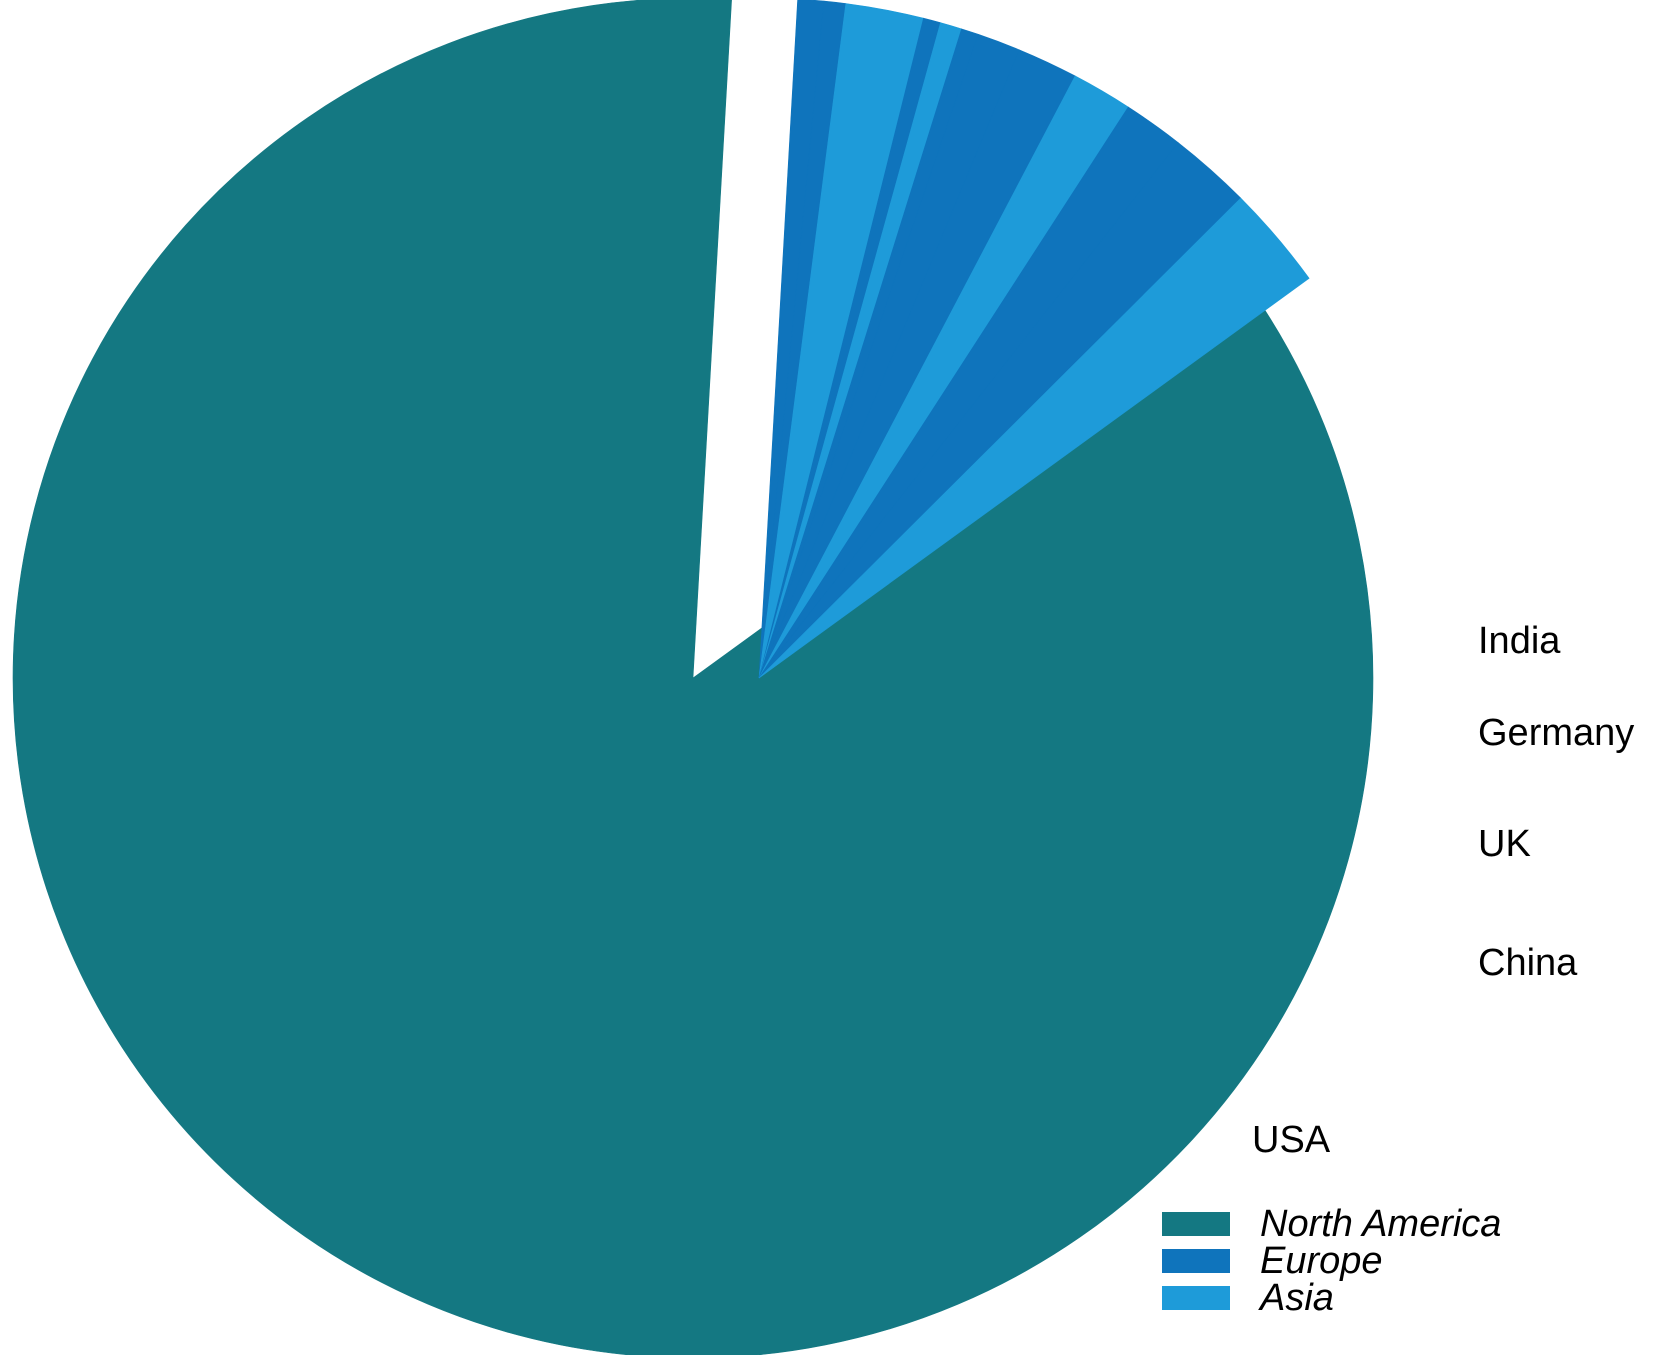 Image resolution: width=1668 pixels, height=1355 pixels. What do you see at coordinates (1443, 890) in the screenshot?
I see `slice-labels: USA India Germany UK China` at bounding box center [1443, 890].